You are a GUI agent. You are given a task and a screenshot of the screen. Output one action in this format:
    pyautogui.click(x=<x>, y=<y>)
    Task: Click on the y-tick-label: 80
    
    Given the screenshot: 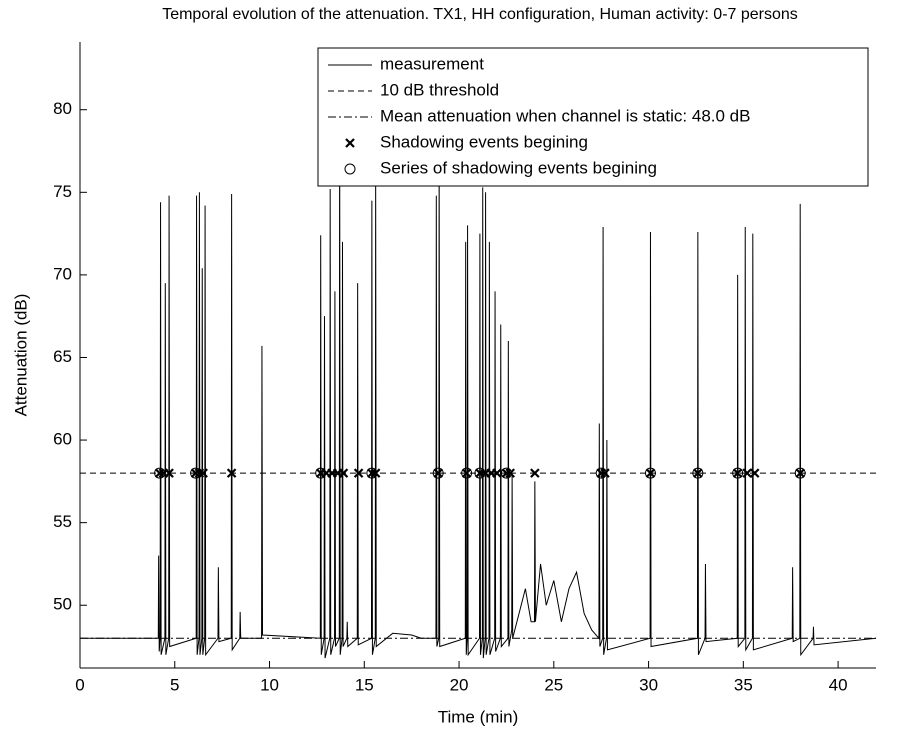 What is the action you would take?
    pyautogui.click(x=62, y=108)
    